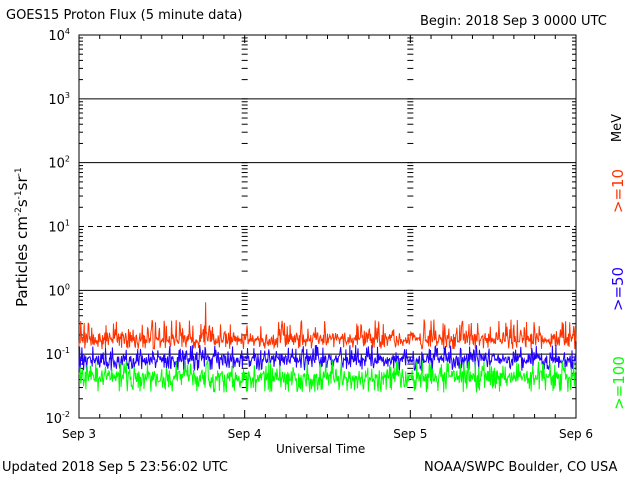  I want to click on legend-label-100: >=100, so click(619, 383).